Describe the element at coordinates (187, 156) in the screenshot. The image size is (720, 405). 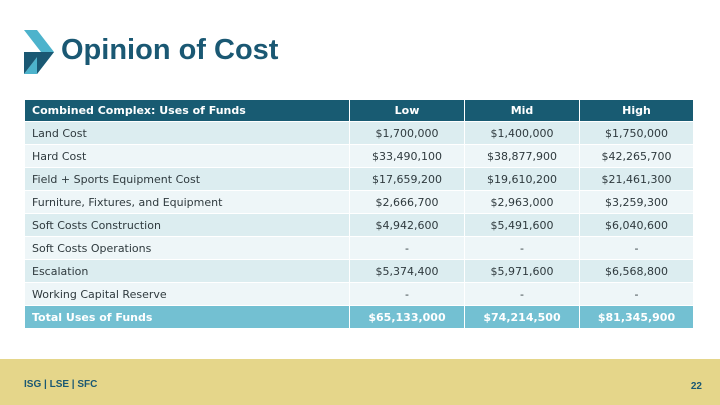
I see `row-label: Hard Cost` at that location.